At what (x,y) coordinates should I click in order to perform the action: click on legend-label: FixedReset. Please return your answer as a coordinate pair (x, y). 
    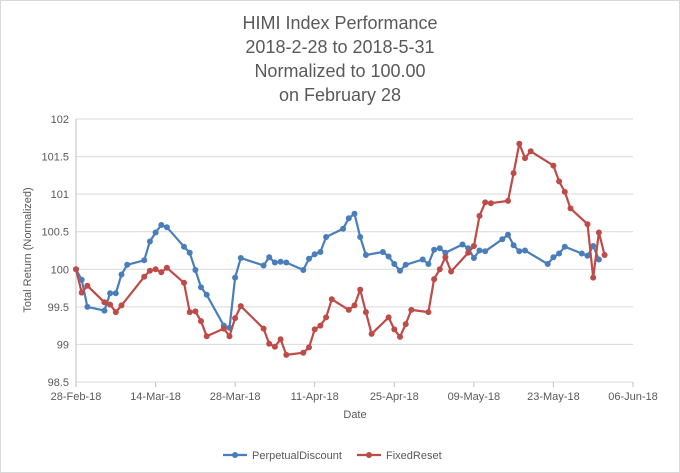
    Looking at the image, I should click on (414, 456).